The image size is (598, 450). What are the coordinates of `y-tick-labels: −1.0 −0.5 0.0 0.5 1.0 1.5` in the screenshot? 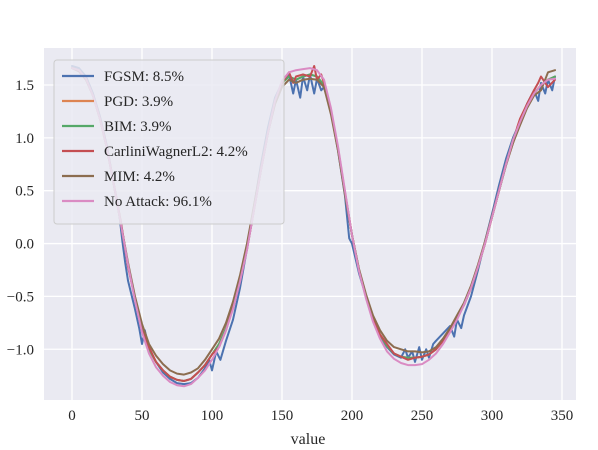 It's located at (20, 218).